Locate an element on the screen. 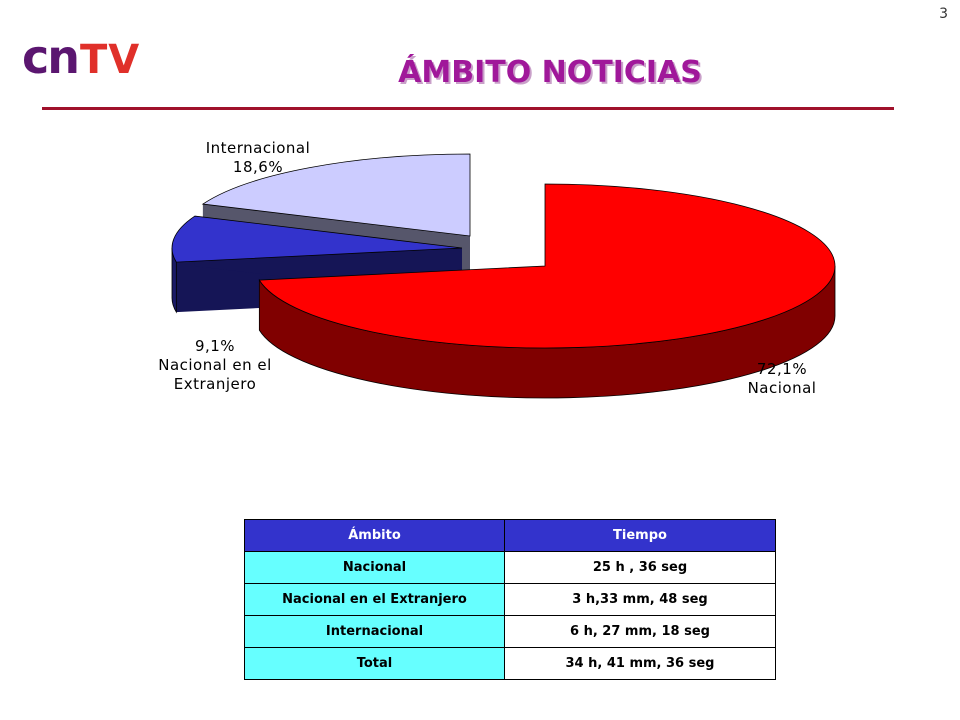 The width and height of the screenshot is (960, 720). header-ambito: Ámbito is located at coordinates (374, 535).